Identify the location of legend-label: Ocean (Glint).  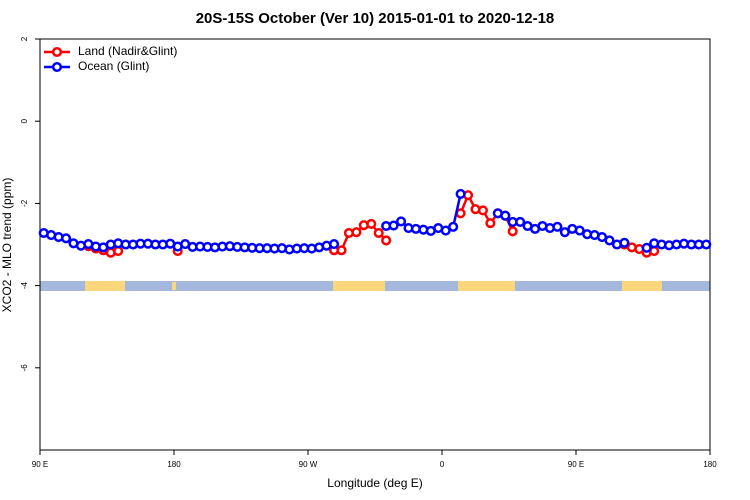
(113, 66).